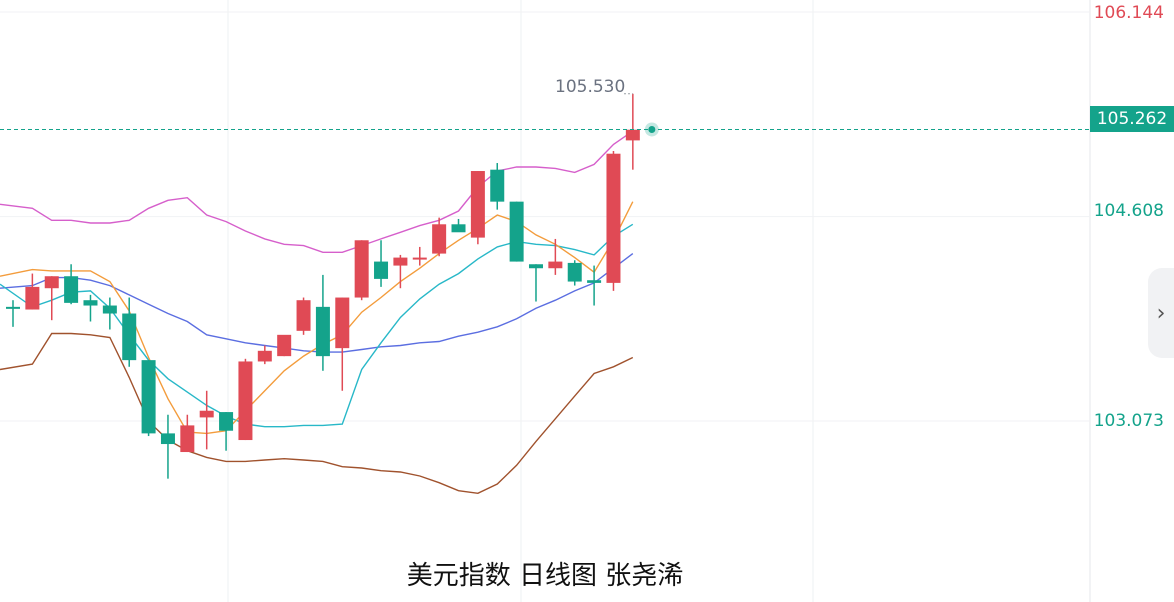  I want to click on scroll-right-icon: ›, so click(1161, 313).